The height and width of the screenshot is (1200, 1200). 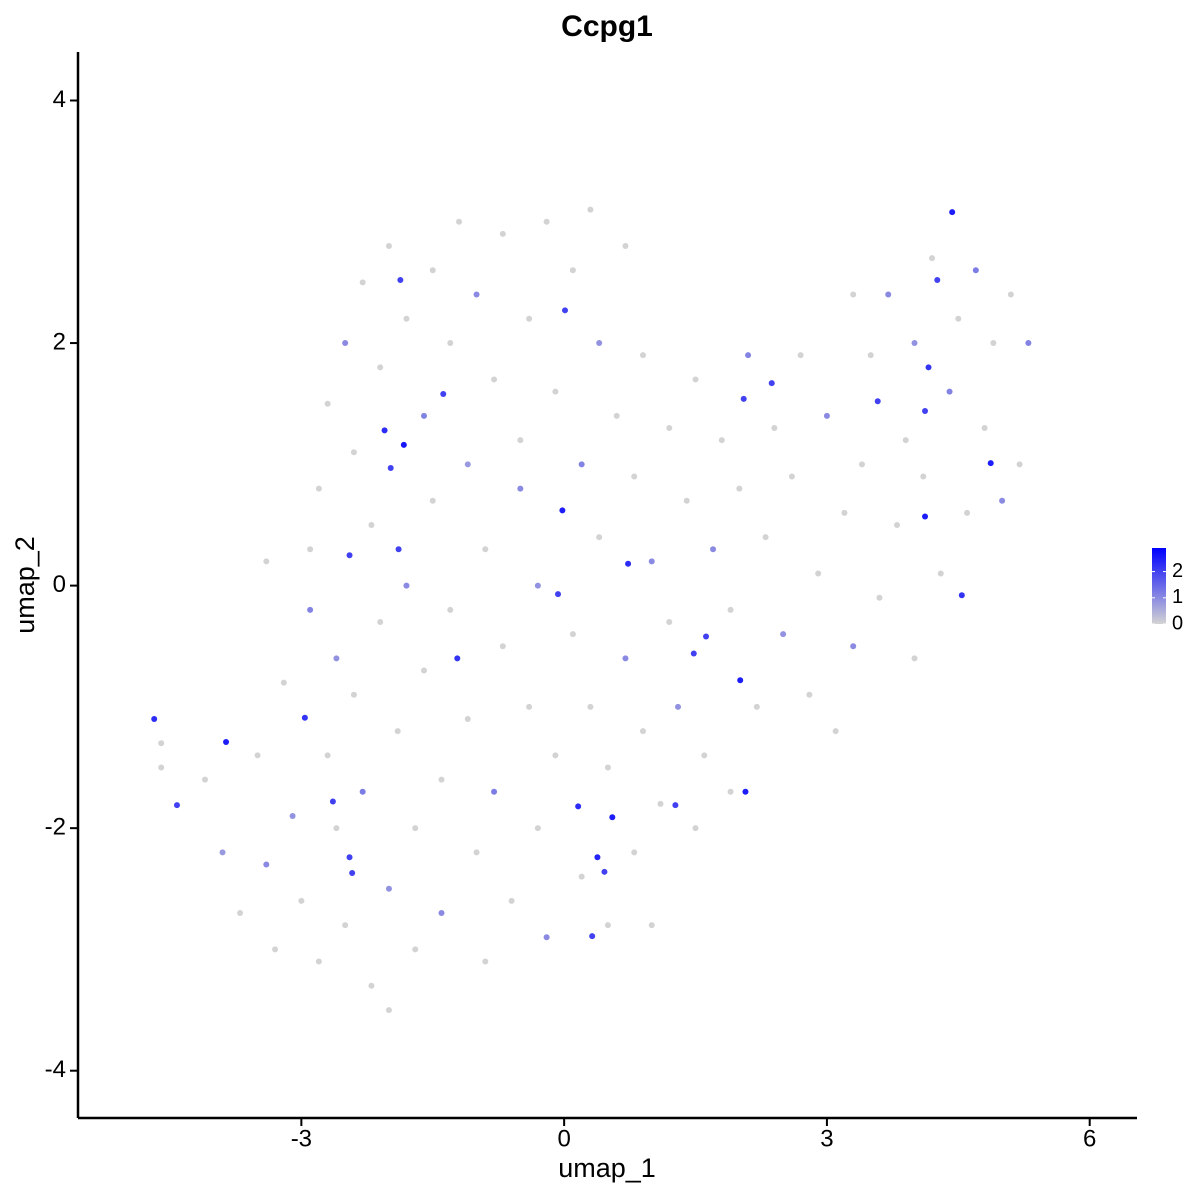 What do you see at coordinates (826, 1138) in the screenshot?
I see `x-tick-label: 3` at bounding box center [826, 1138].